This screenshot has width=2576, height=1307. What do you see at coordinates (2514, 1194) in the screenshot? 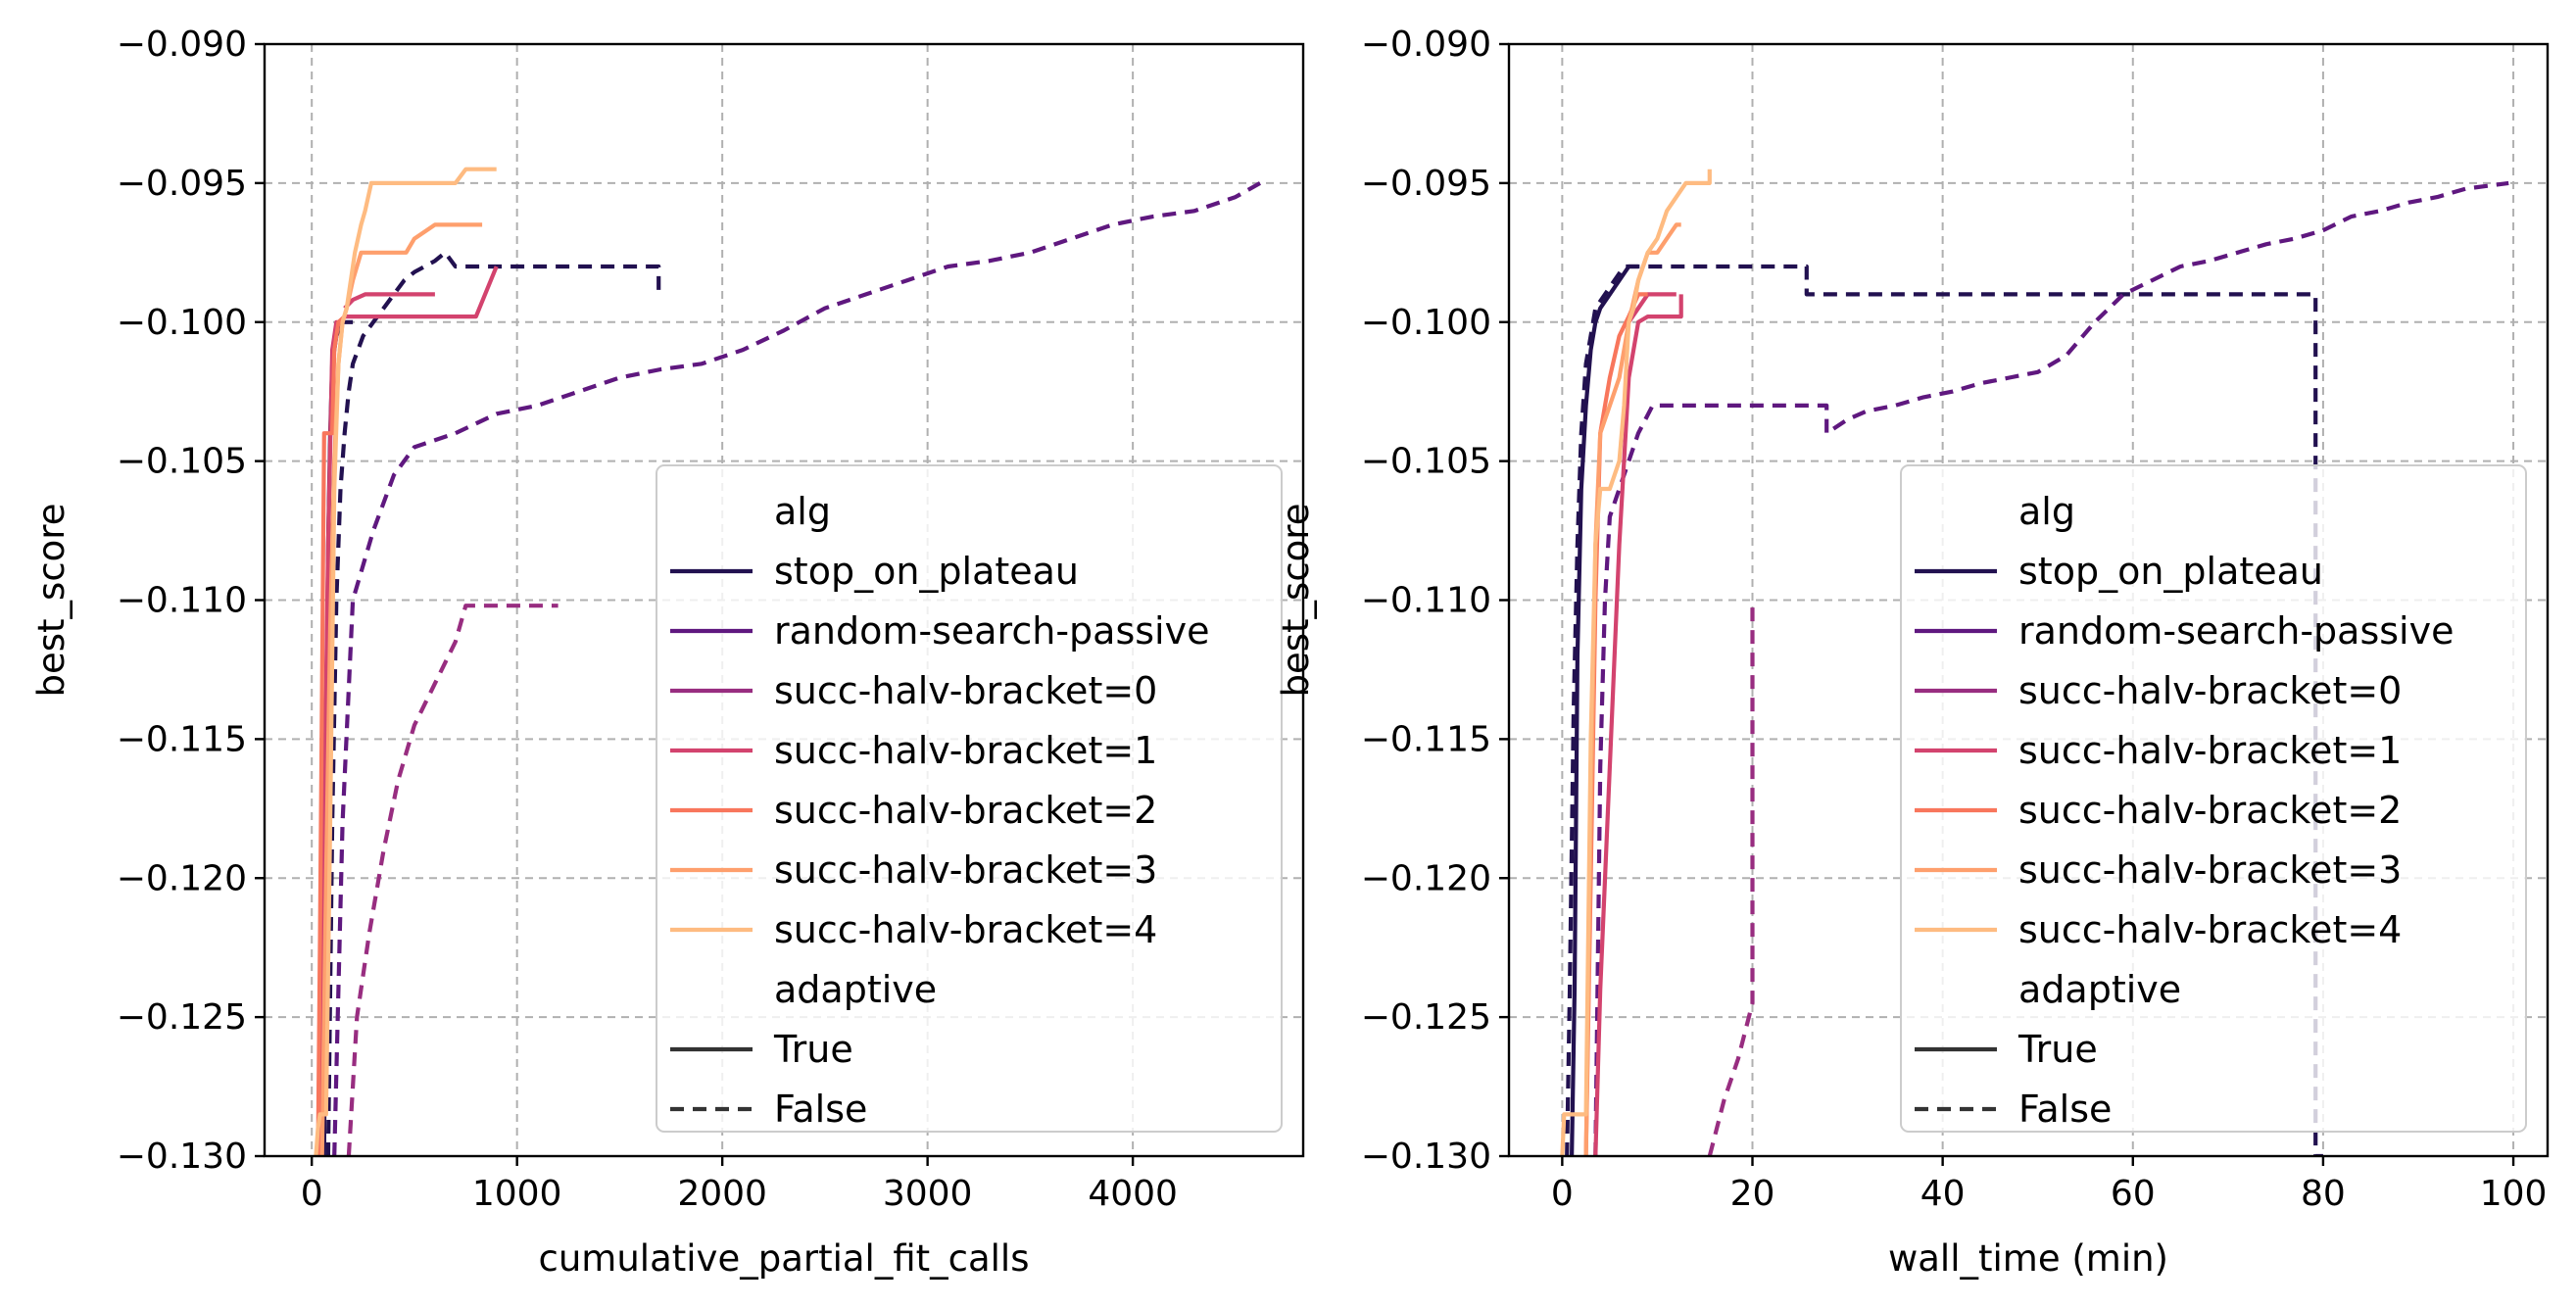
I see `x-tick-label: 100` at bounding box center [2514, 1194].